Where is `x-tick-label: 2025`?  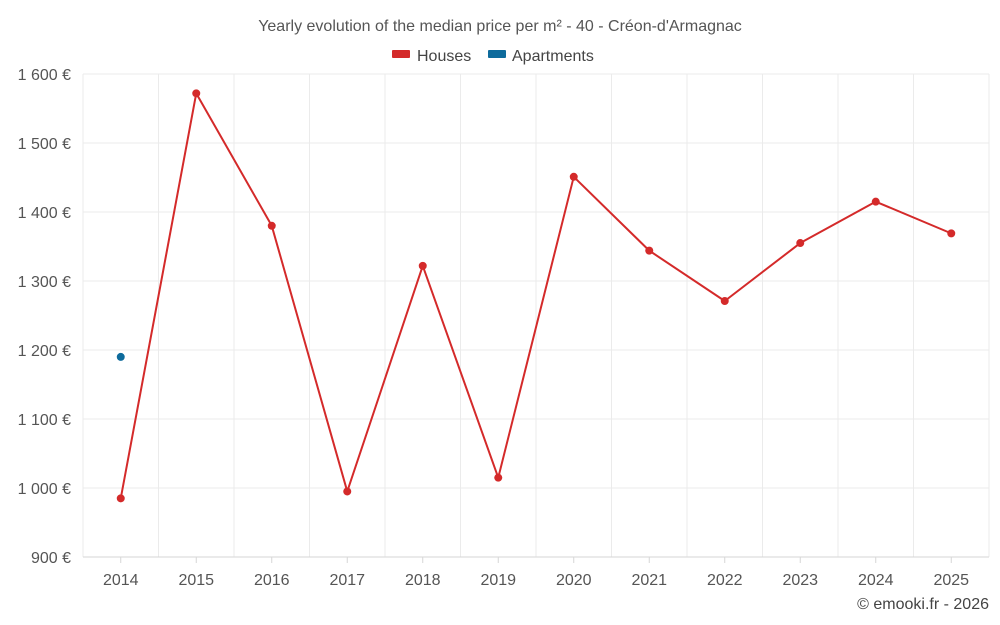
x-tick-label: 2025 is located at coordinates (951, 580).